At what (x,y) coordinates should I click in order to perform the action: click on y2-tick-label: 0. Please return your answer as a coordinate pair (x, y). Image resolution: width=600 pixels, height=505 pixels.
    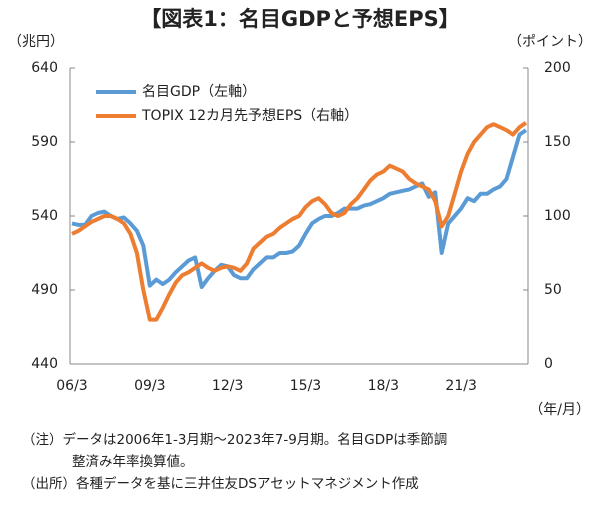
    Looking at the image, I should click on (548, 364).